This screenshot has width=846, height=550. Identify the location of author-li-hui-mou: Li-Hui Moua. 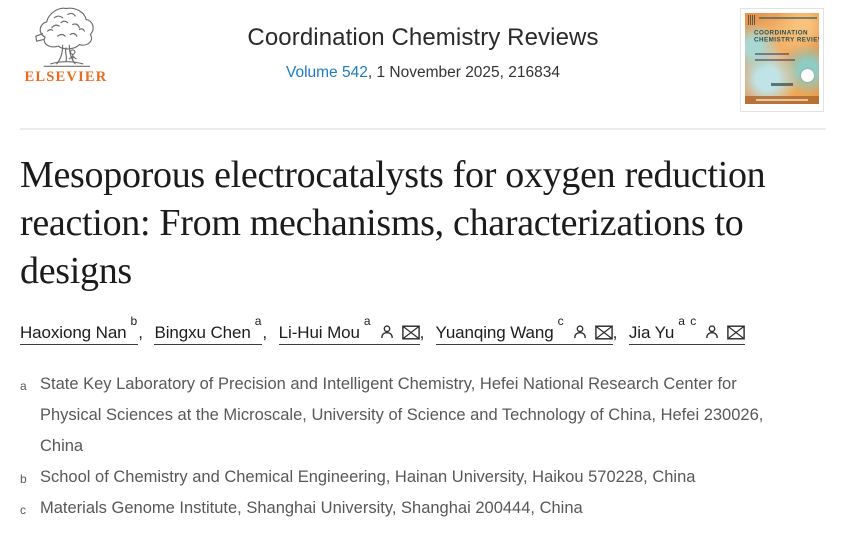
(349, 329).